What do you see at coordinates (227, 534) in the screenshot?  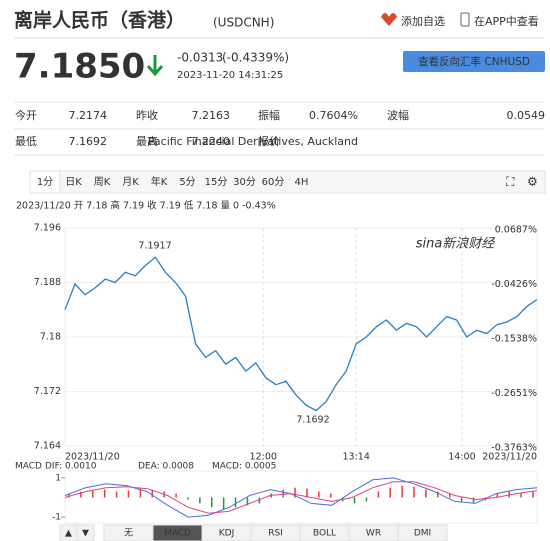 I see `bottom-tab-label: KDJ` at bounding box center [227, 534].